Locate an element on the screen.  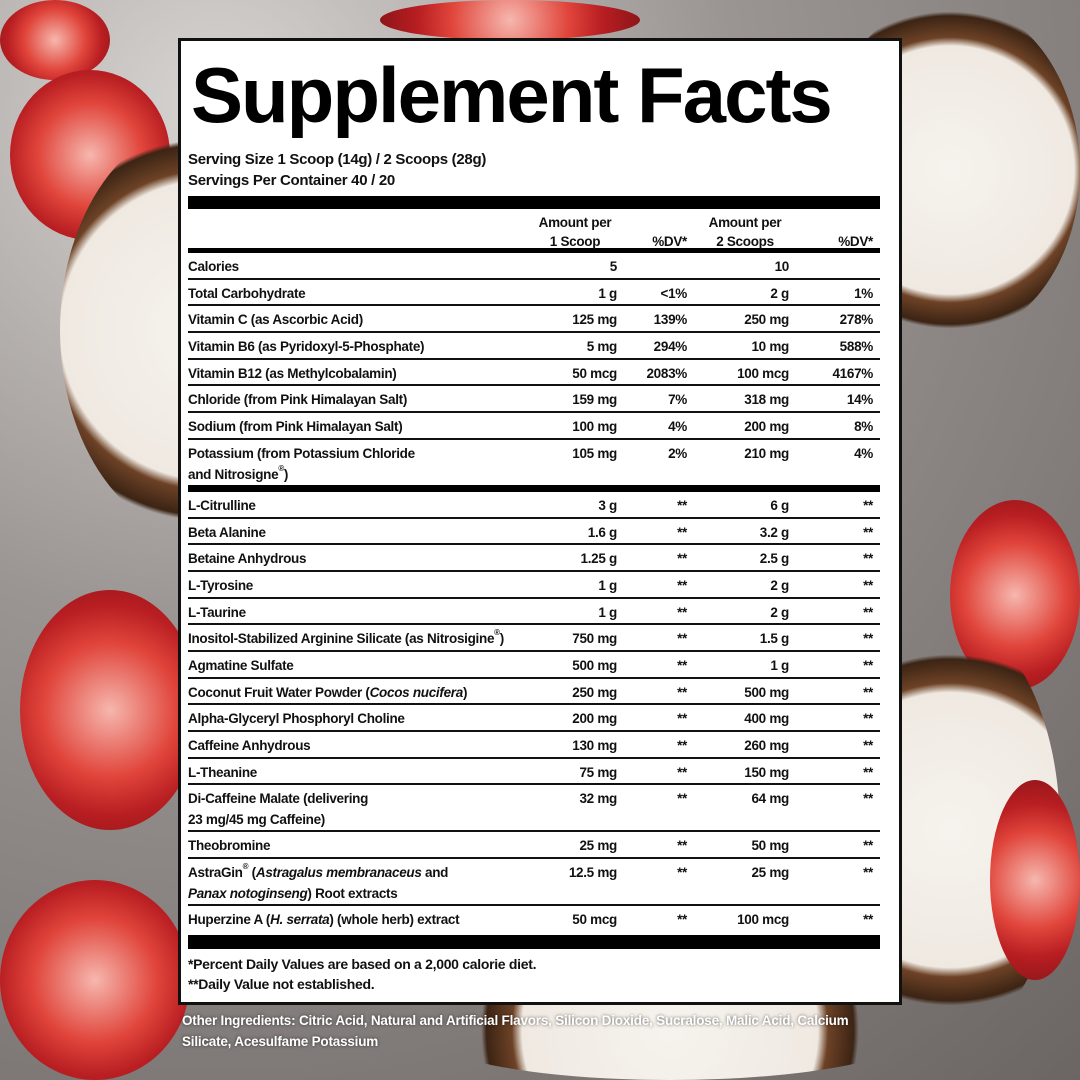
table-row: Beta Alanine 1.6 g ** 3.2 g ** is located at coordinates (534, 532).